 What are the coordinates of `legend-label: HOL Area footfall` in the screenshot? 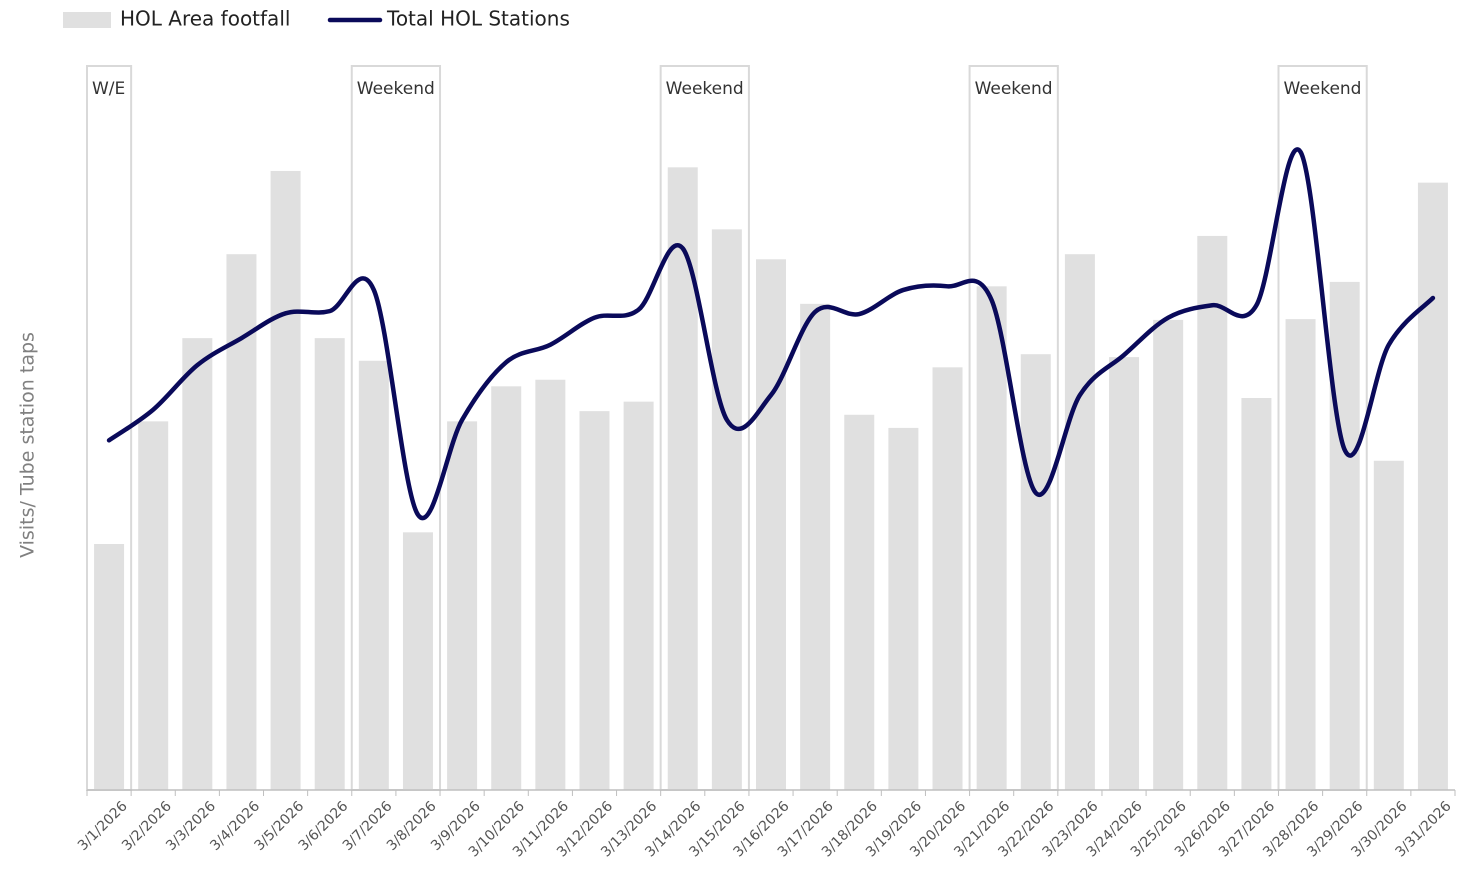 It's located at (205, 19).